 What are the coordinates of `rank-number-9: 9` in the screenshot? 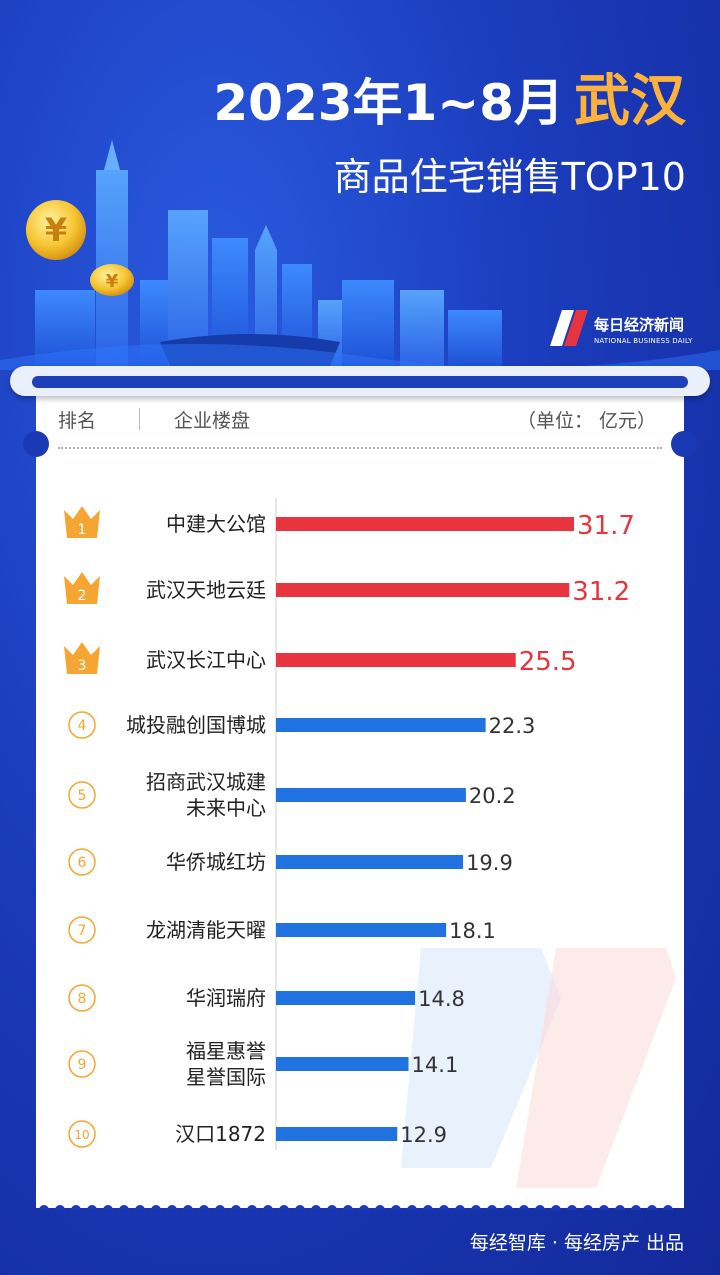 It's located at (82, 1065).